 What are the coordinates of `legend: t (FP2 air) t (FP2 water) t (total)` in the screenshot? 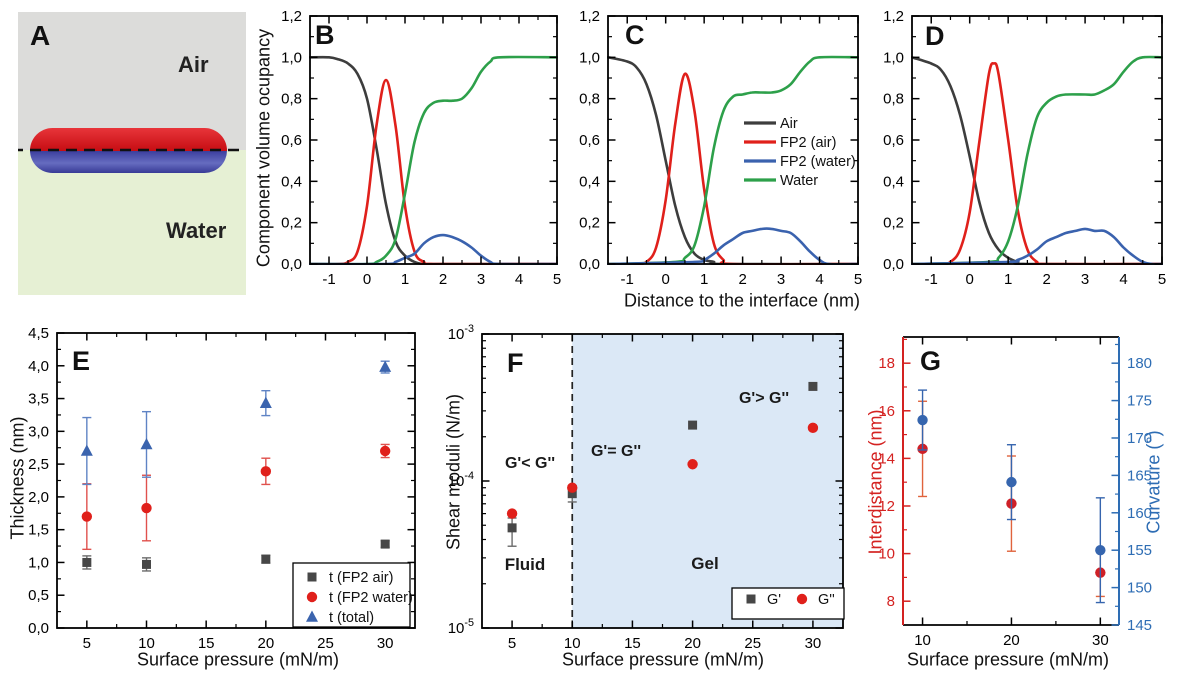 It's located at (352, 595).